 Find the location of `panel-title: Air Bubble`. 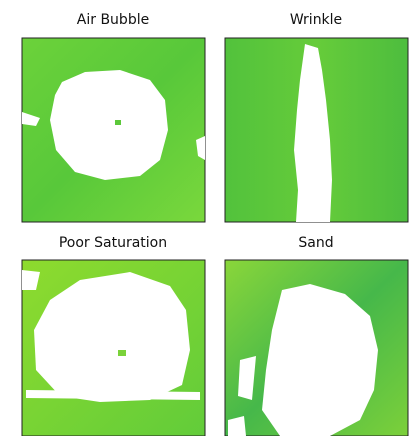

panel-title: Air Bubble is located at coordinates (113, 20).